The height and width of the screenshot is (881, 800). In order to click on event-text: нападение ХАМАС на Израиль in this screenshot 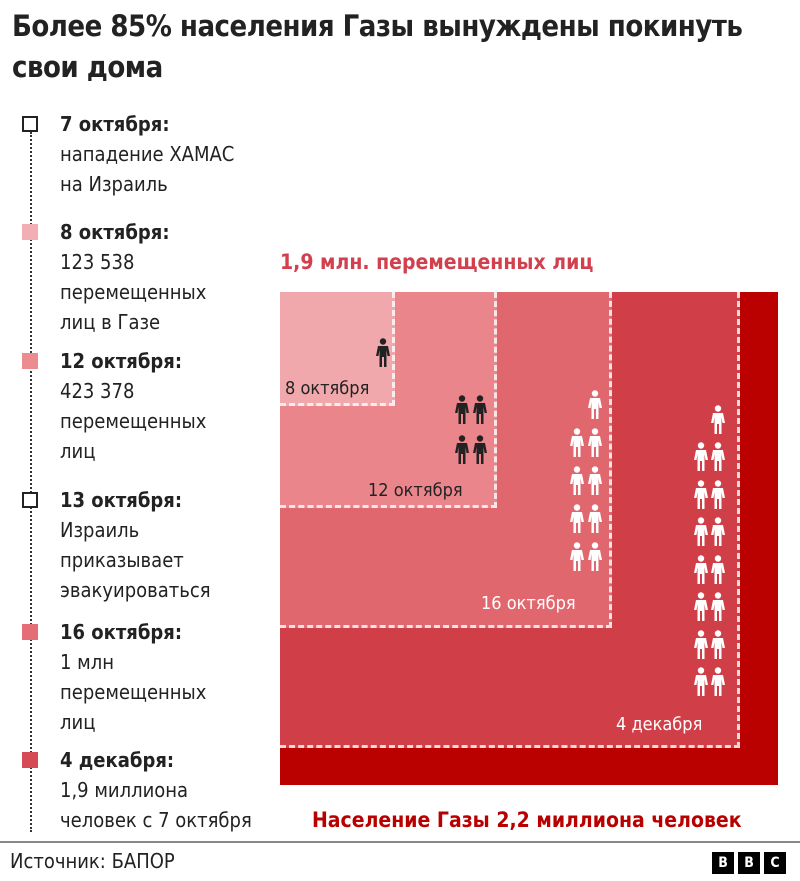, I will do `click(147, 169)`.